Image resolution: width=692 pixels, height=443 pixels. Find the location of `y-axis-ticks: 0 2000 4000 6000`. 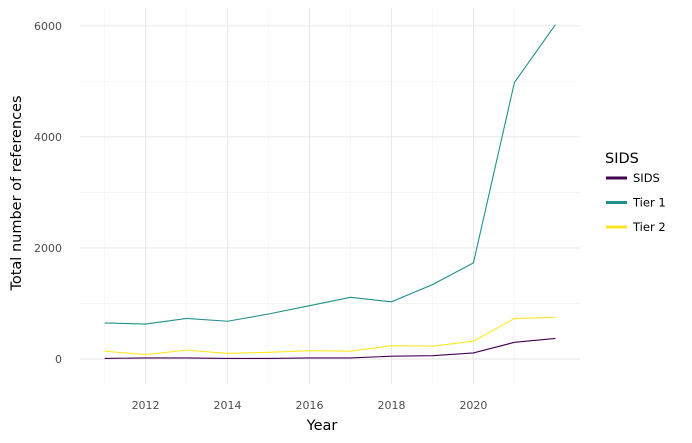

y-axis-ticks: 0 2000 4000 6000 is located at coordinates (48, 193).